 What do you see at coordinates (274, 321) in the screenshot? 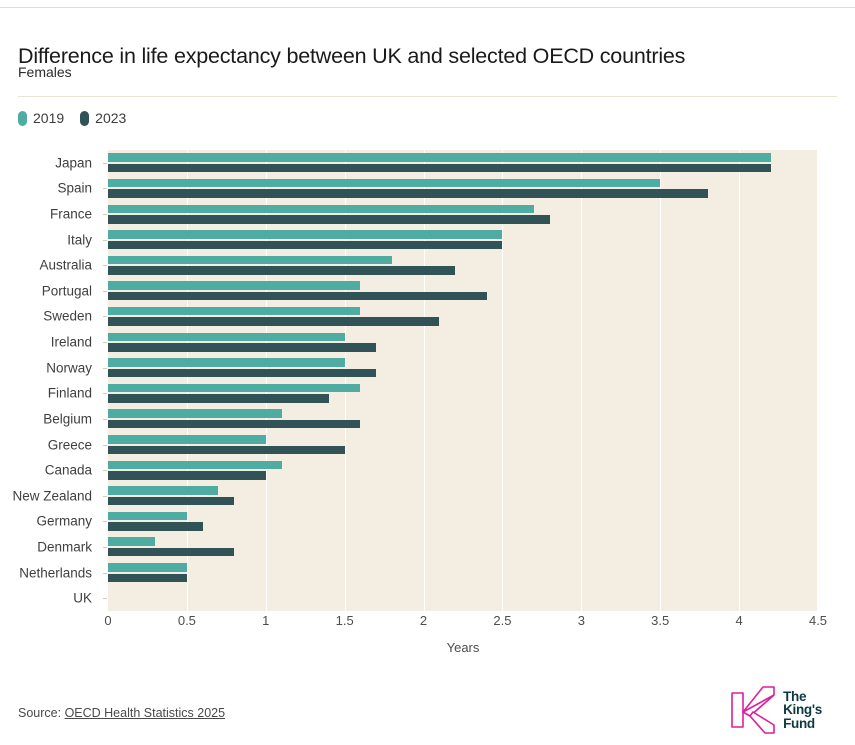
I see `bar-2023-sweden` at bounding box center [274, 321].